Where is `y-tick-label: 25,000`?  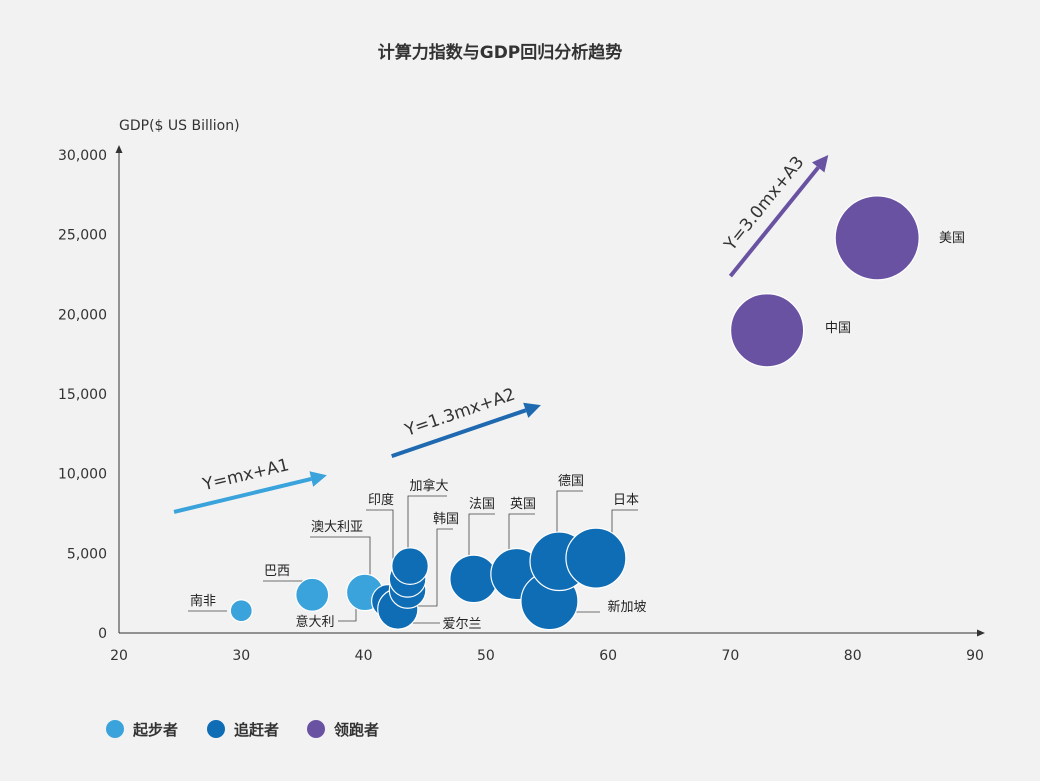
y-tick-label: 25,000 is located at coordinates (82, 236).